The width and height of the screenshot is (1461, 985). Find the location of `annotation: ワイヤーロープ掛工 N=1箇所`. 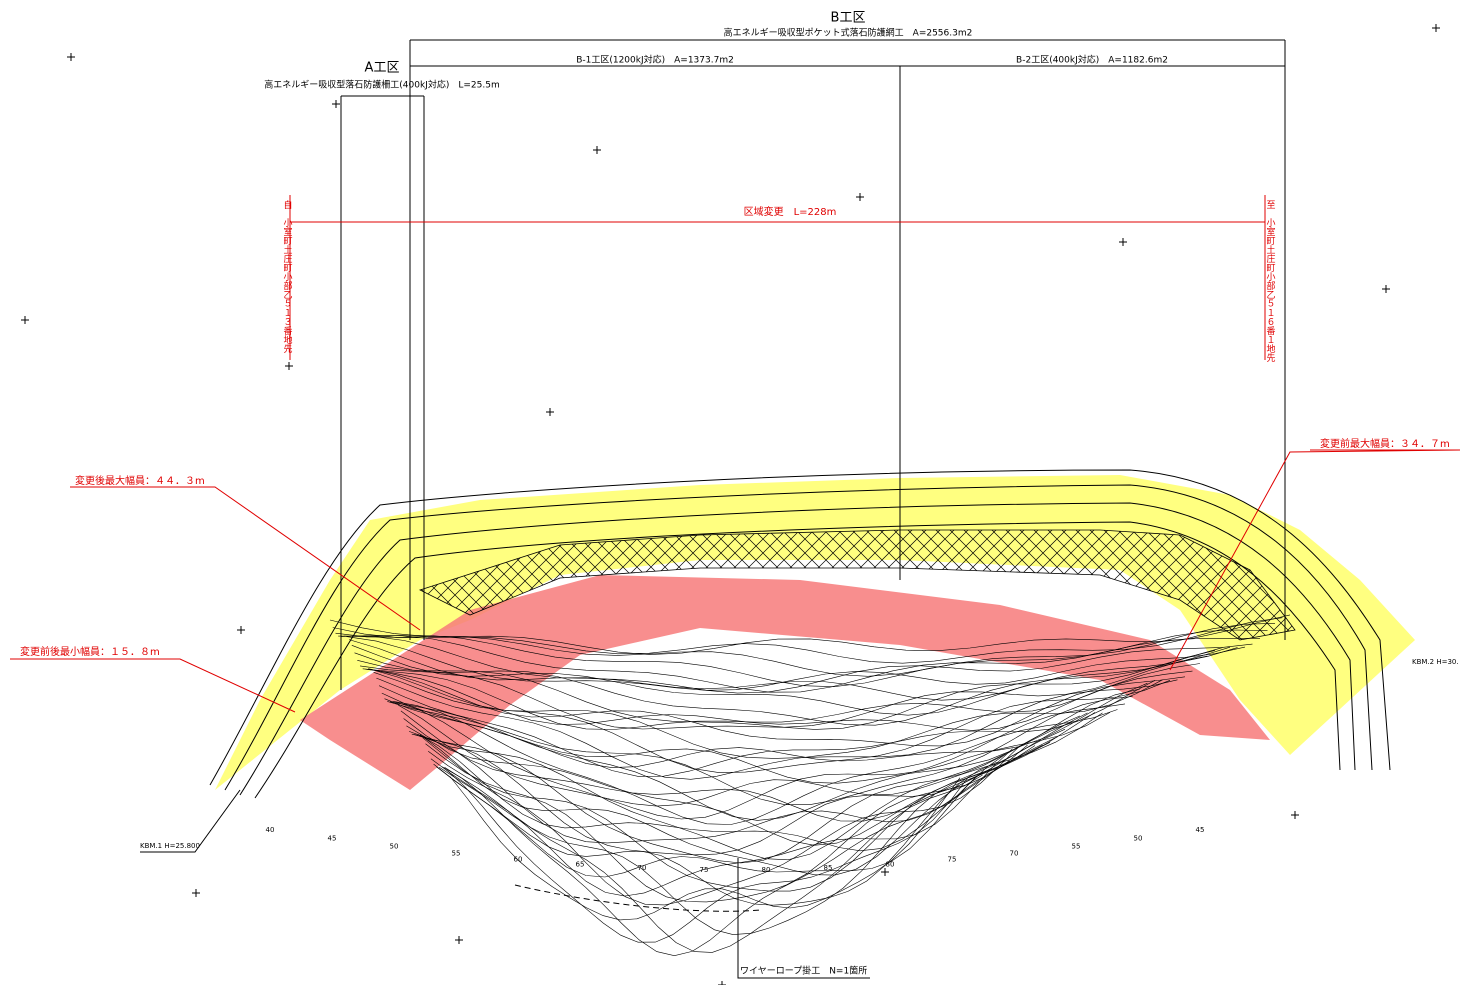

annotation: ワイヤーロープ掛工 N=1箇所 is located at coordinates (803, 971).